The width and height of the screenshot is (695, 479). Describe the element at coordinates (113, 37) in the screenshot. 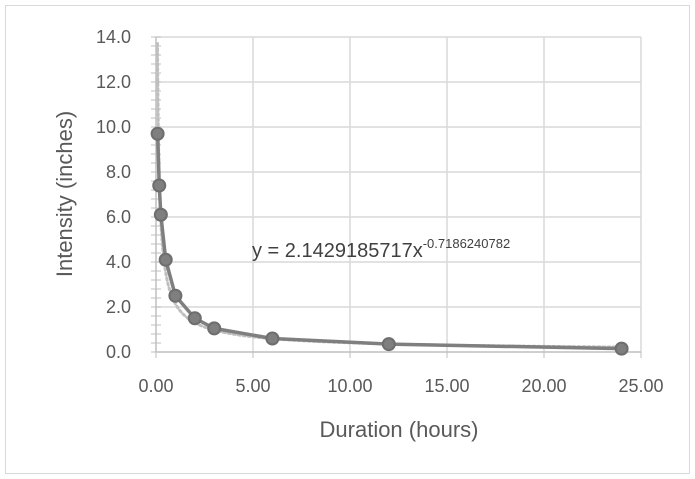

I see `y-tick-label: 14.0` at that location.